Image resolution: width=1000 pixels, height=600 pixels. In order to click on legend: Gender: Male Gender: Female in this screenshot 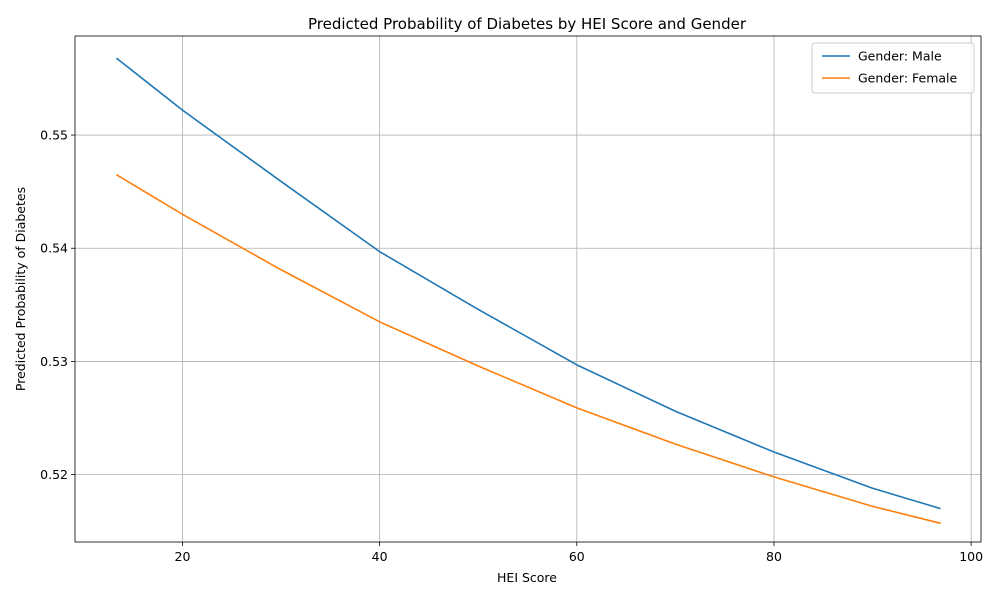, I will do `click(893, 68)`.